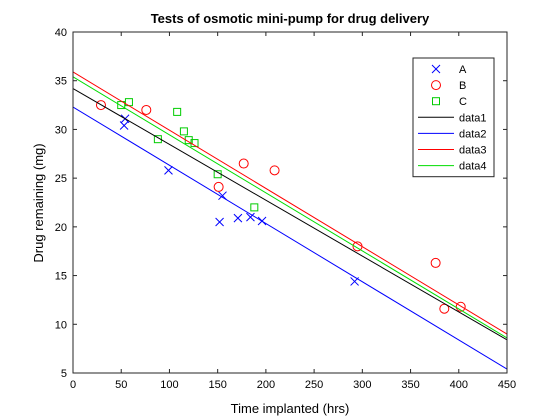 This screenshot has width=560, height=420. What do you see at coordinates (410, 385) in the screenshot?
I see `x-tick-label-7: 350` at bounding box center [410, 385].